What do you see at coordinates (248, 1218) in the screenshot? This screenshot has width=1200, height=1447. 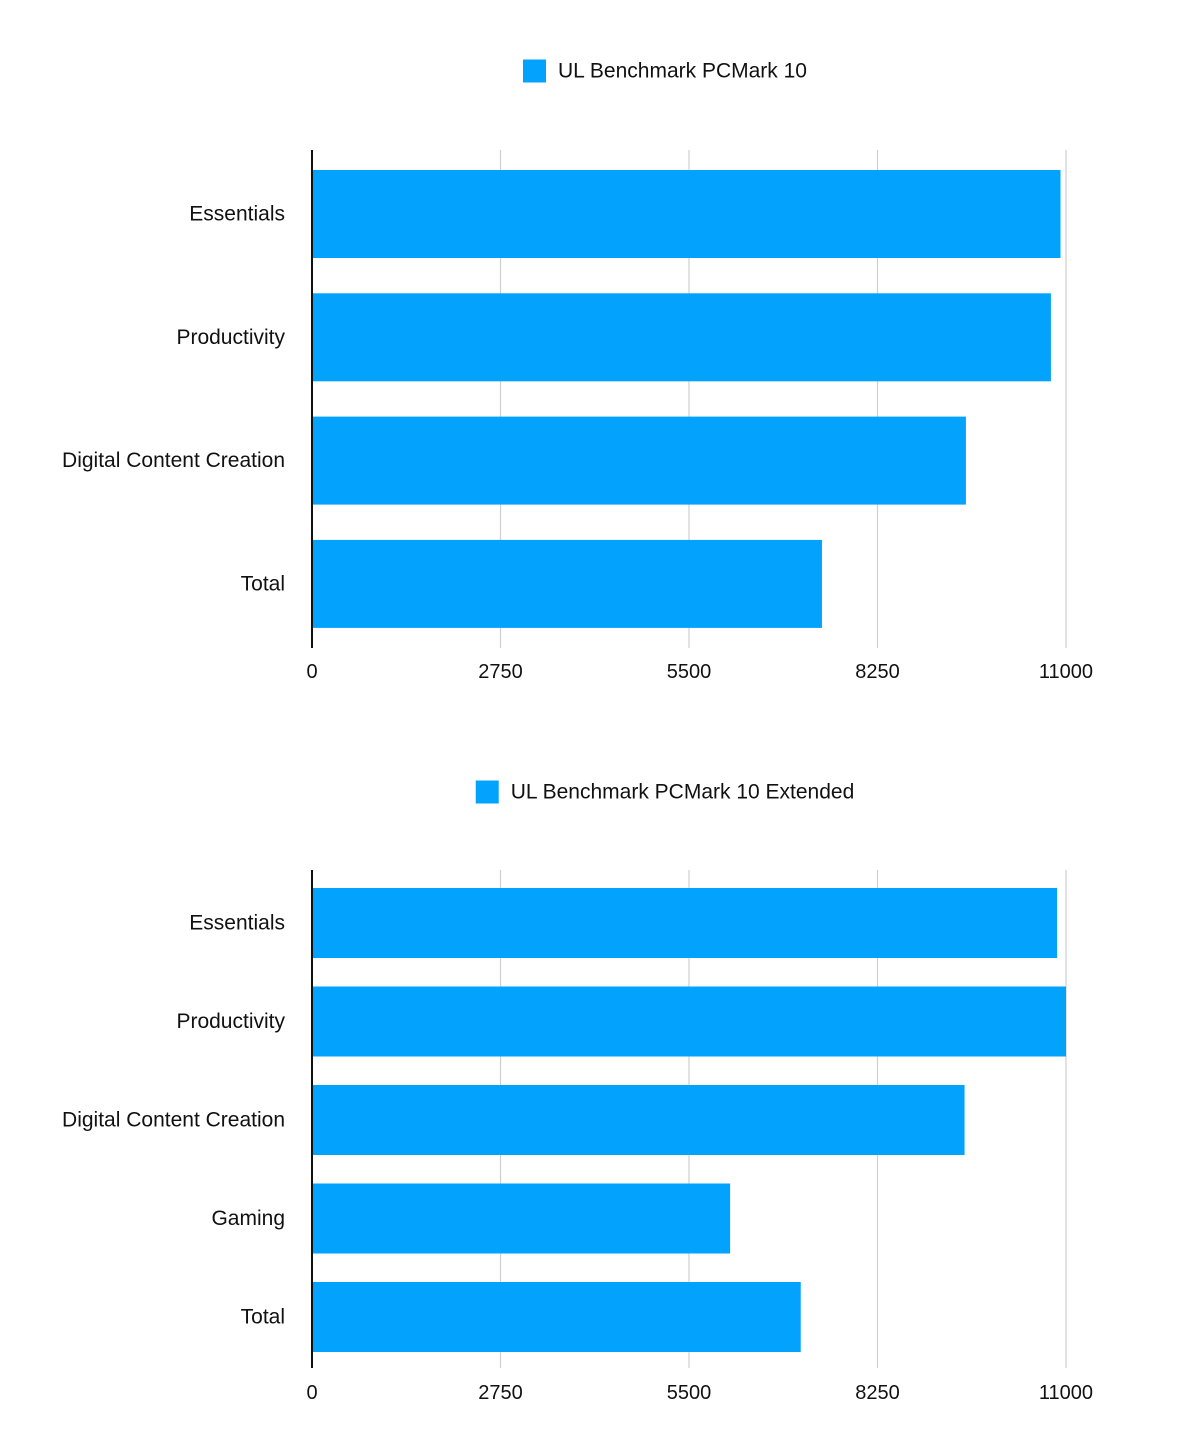 I see `category-label: Gaming` at bounding box center [248, 1218].